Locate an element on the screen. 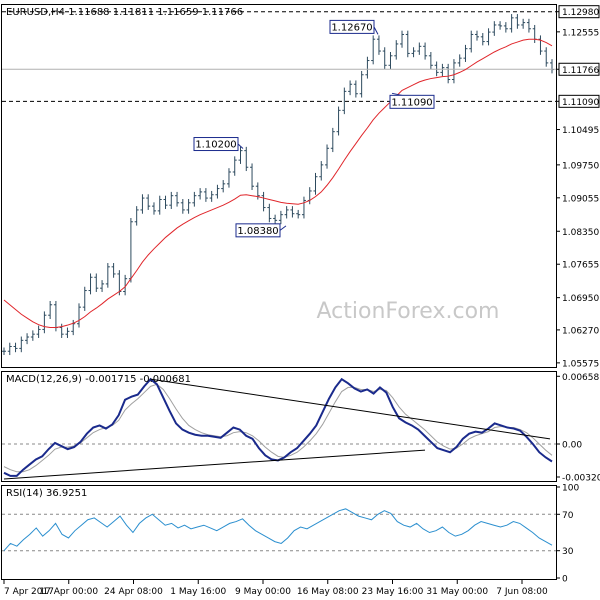 Image resolution: width=600 pixels, height=600 pixels. macd-tick-label: -0.003208 is located at coordinates (581, 478).